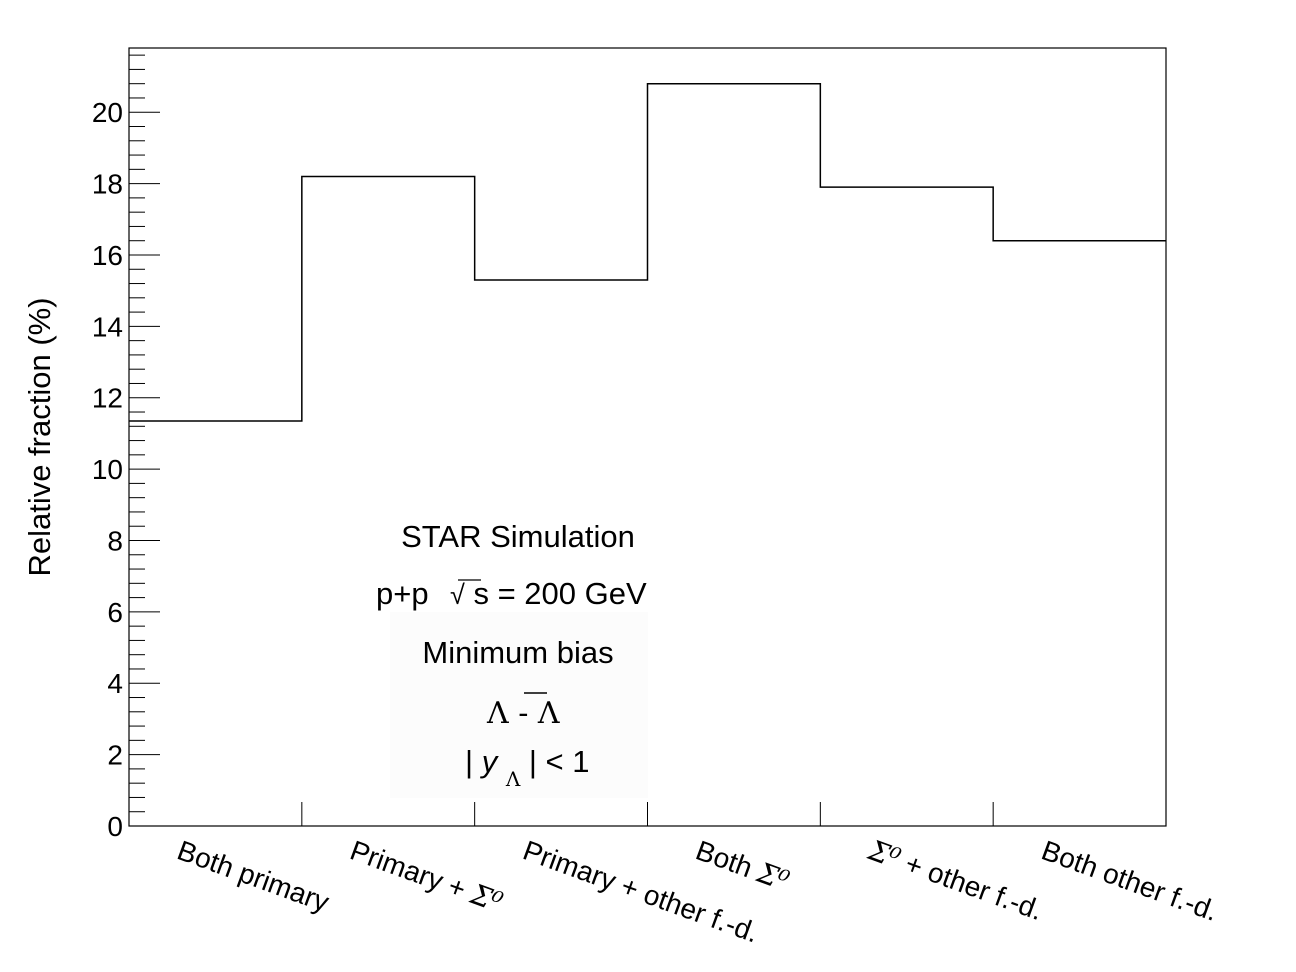  What do you see at coordinates (481, 593) in the screenshot?
I see `annotation-energy-s: s` at bounding box center [481, 593].